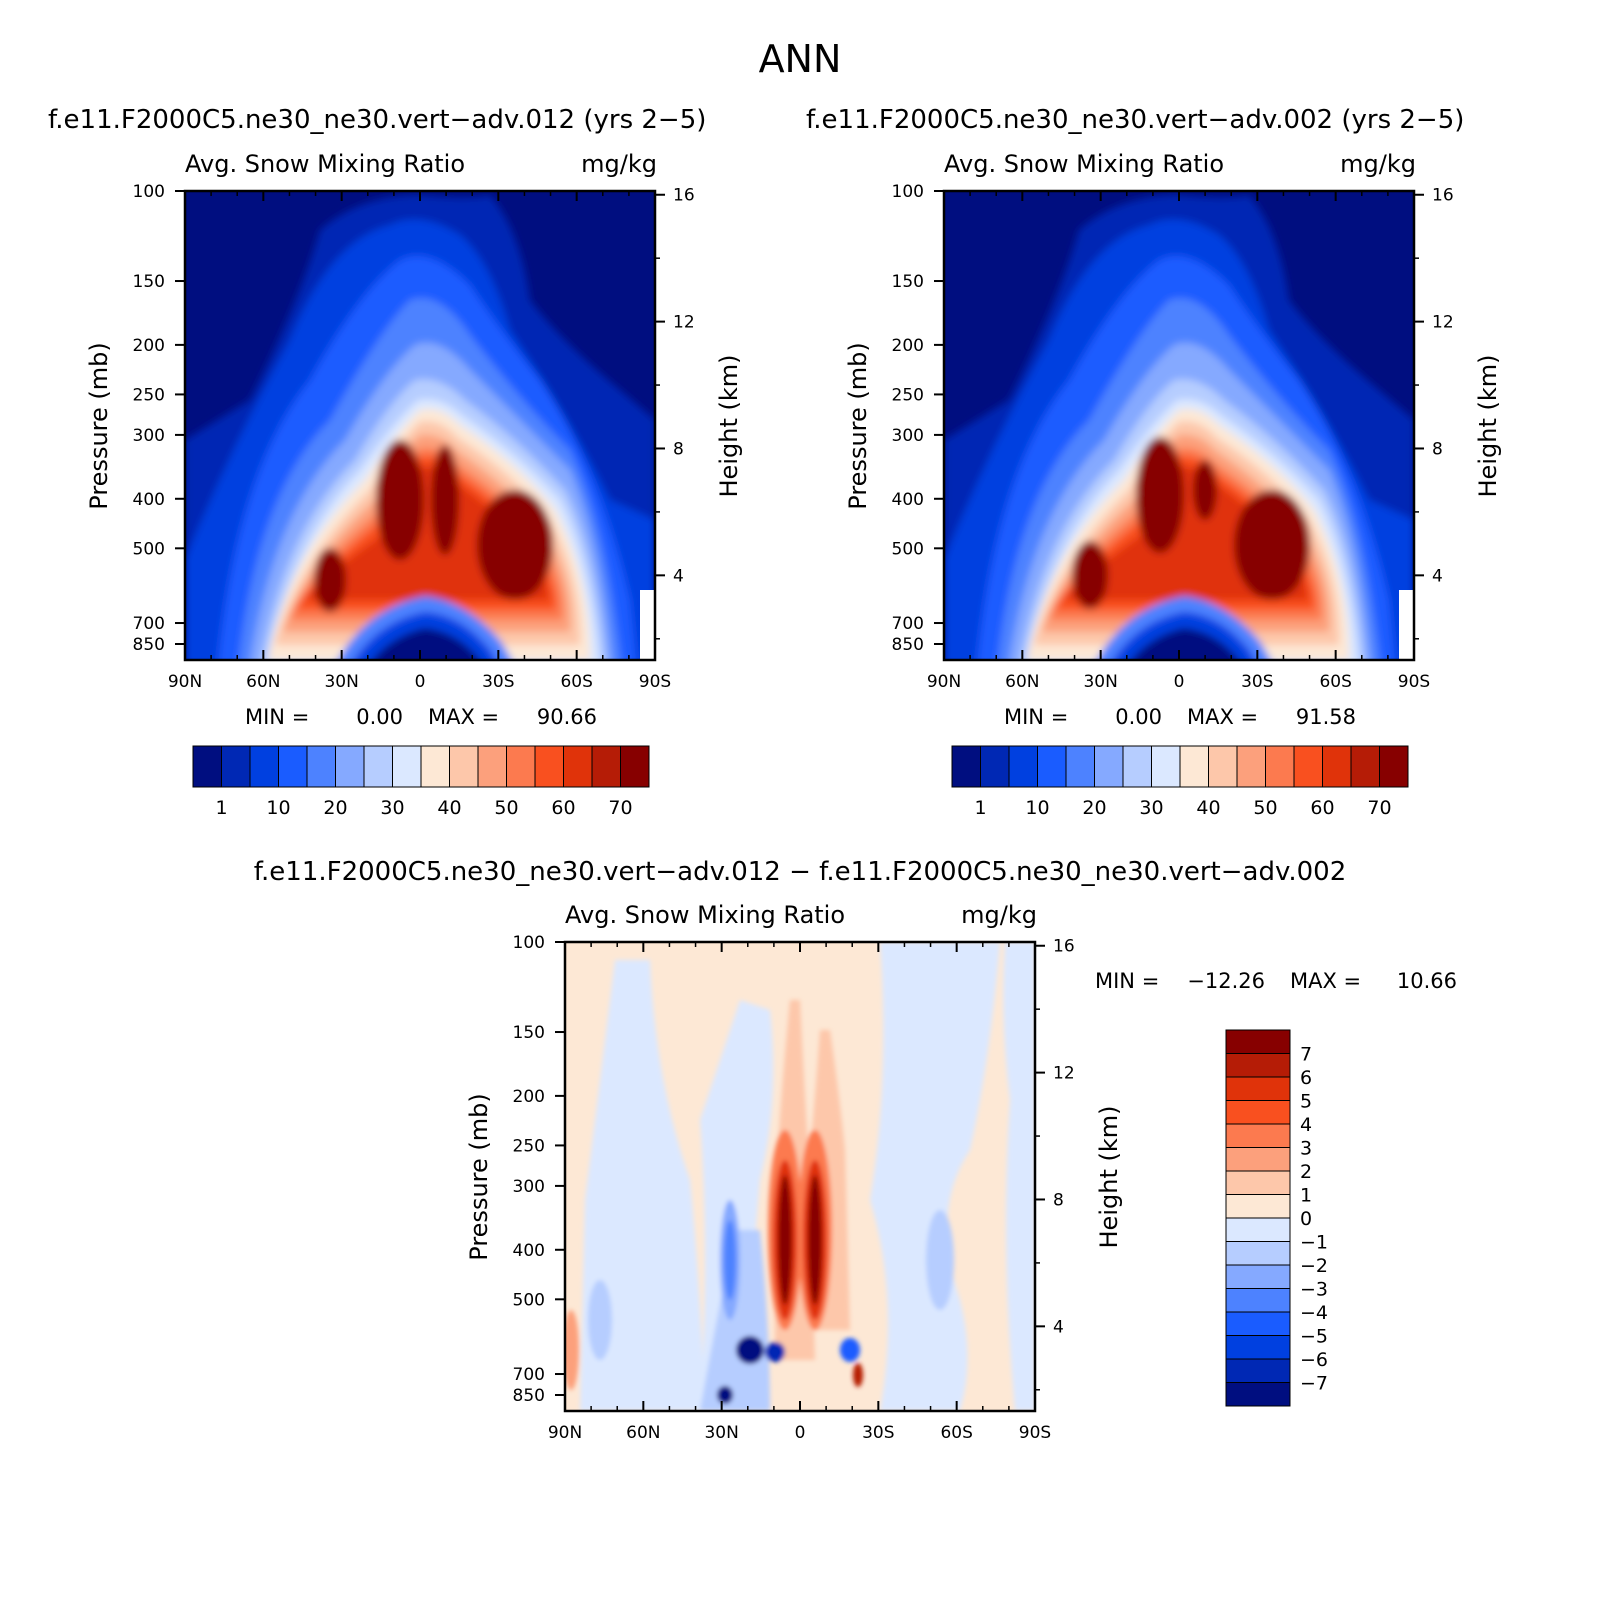 The height and width of the screenshot is (1600, 1597). What do you see at coordinates (642, 1185) in the screenshot?
I see `neg-band-nh` at bounding box center [642, 1185].